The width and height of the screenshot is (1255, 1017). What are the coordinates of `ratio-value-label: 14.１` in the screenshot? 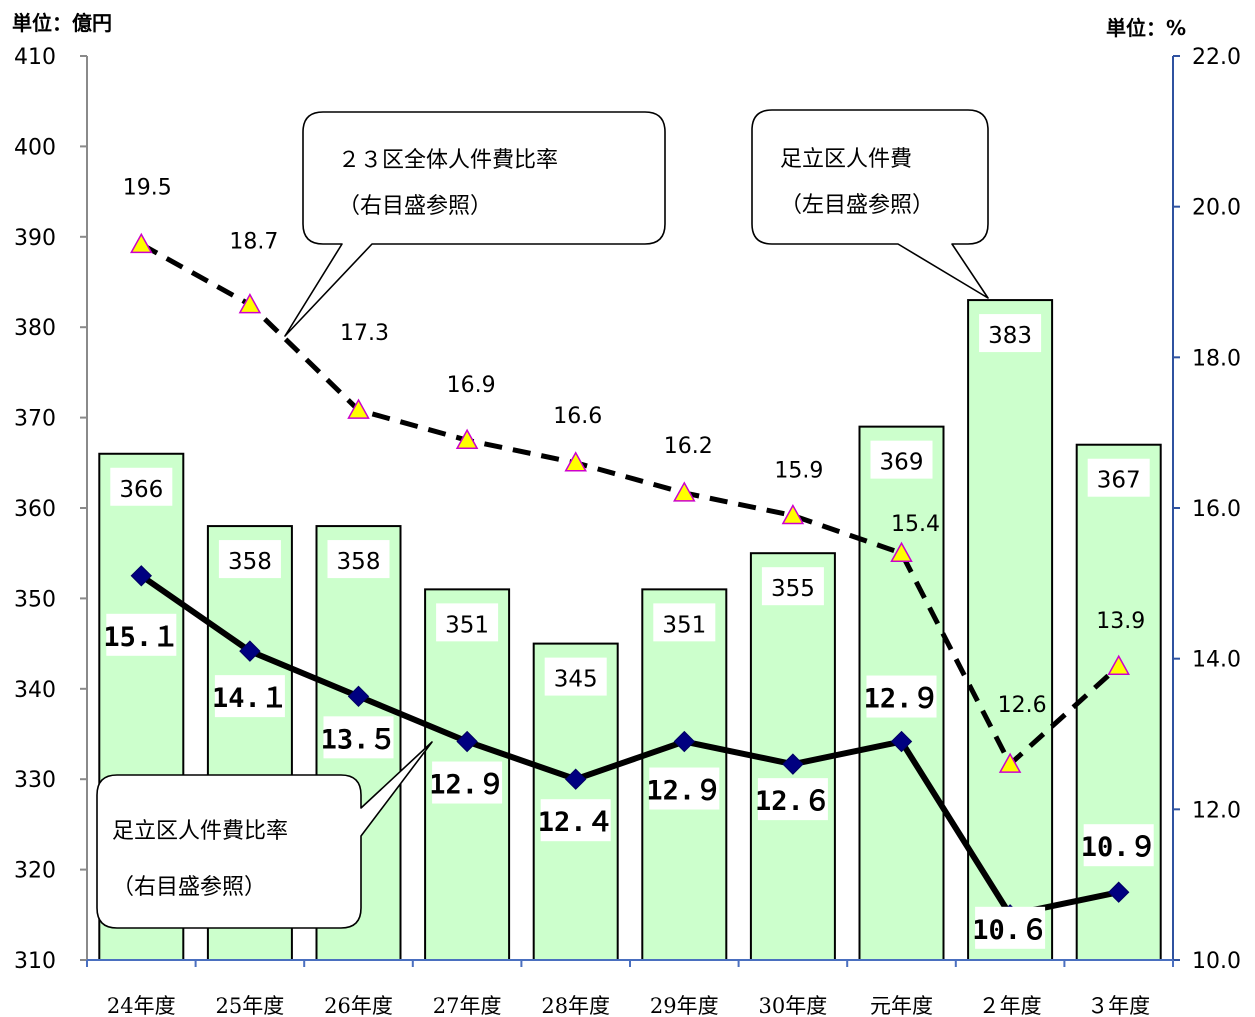 It's located at (250, 698).